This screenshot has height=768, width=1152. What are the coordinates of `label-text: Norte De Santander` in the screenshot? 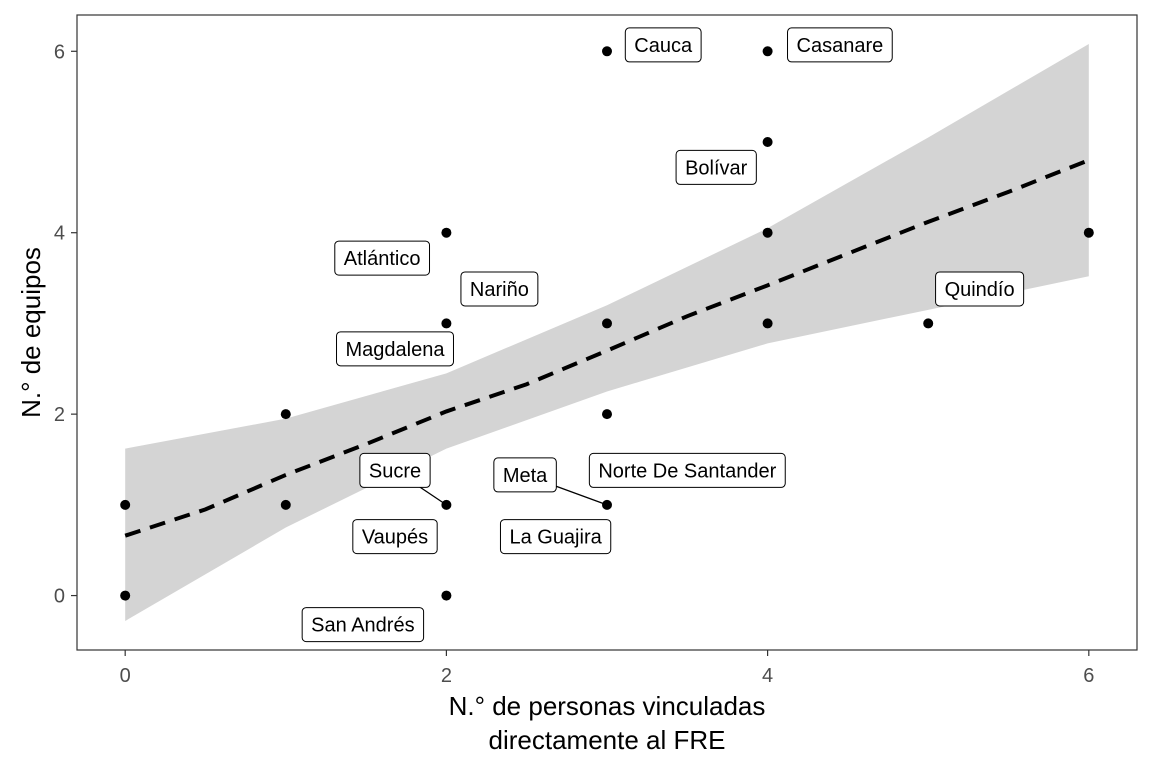 It's located at (687, 471).